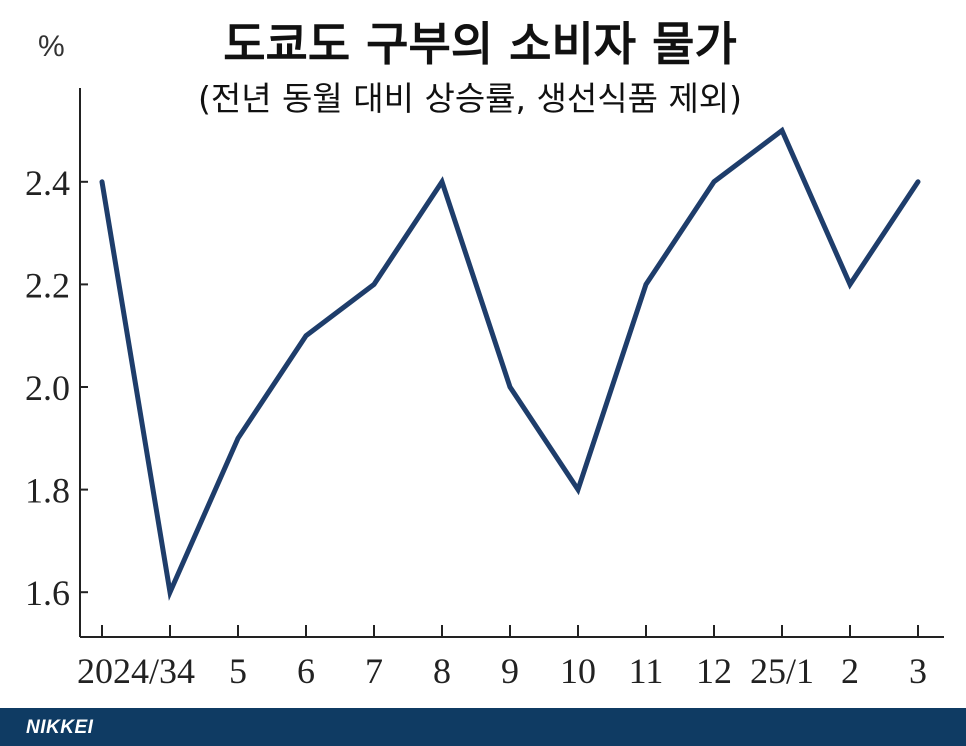 This screenshot has width=966, height=746. I want to click on chart-subtitle: (전년 동월 대비 상승률, 생선식품 제외), so click(470, 98).